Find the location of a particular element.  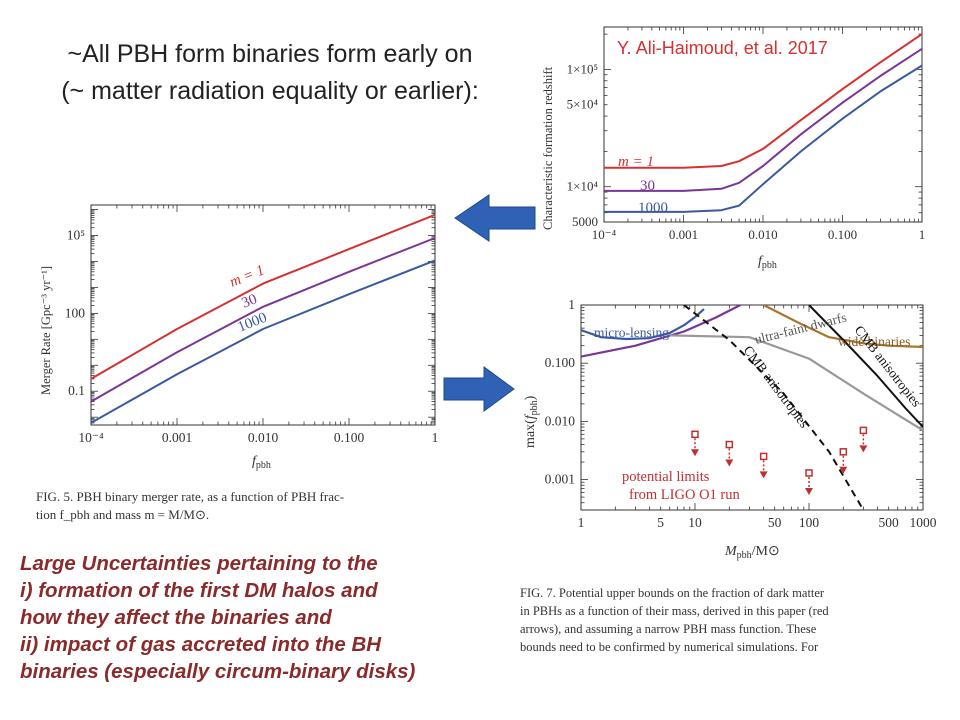

figz-label-30: 30 is located at coordinates (647, 186).